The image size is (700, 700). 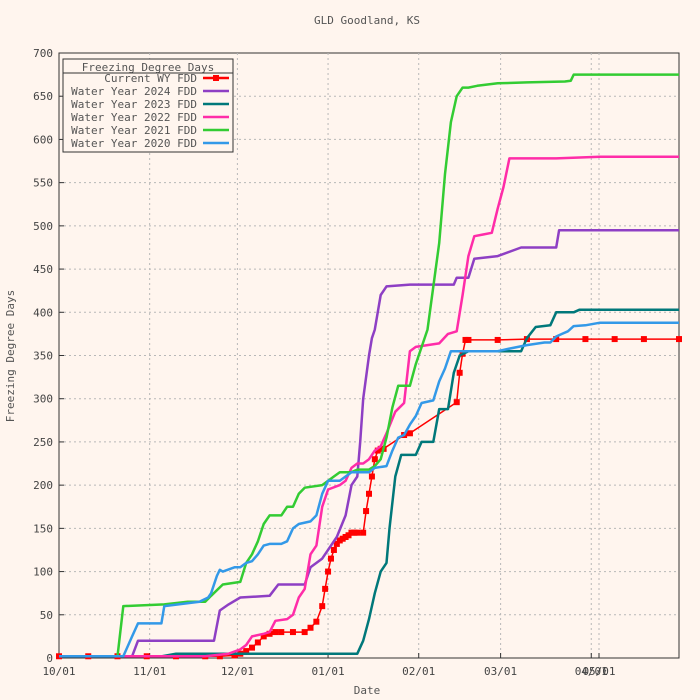 I want to click on chart-title: GLD Goodland, KS, so click(x=367, y=20).